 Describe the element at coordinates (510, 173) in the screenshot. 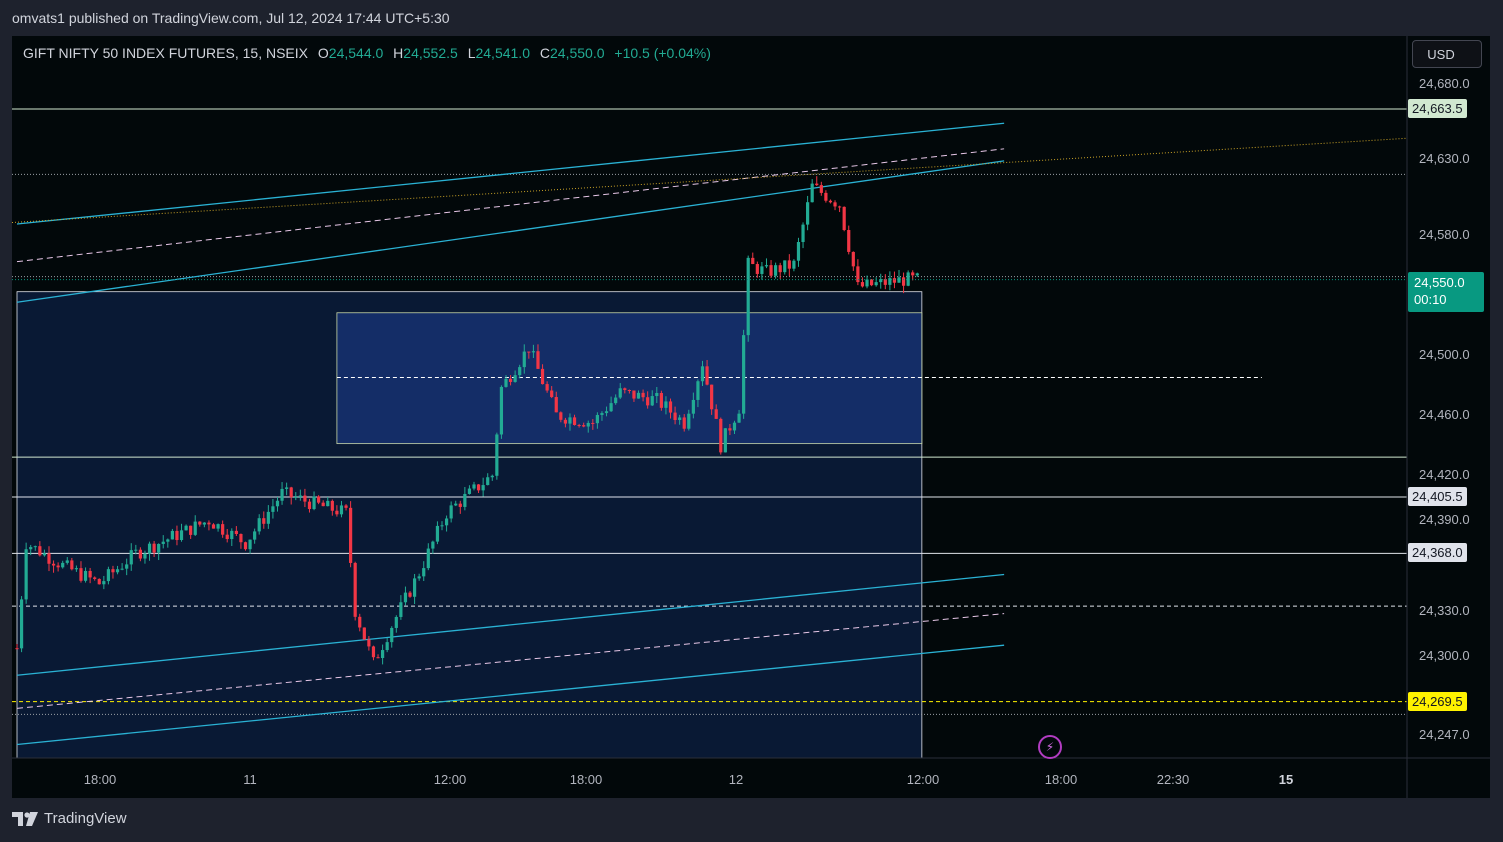

I see `upper-channel-top` at that location.